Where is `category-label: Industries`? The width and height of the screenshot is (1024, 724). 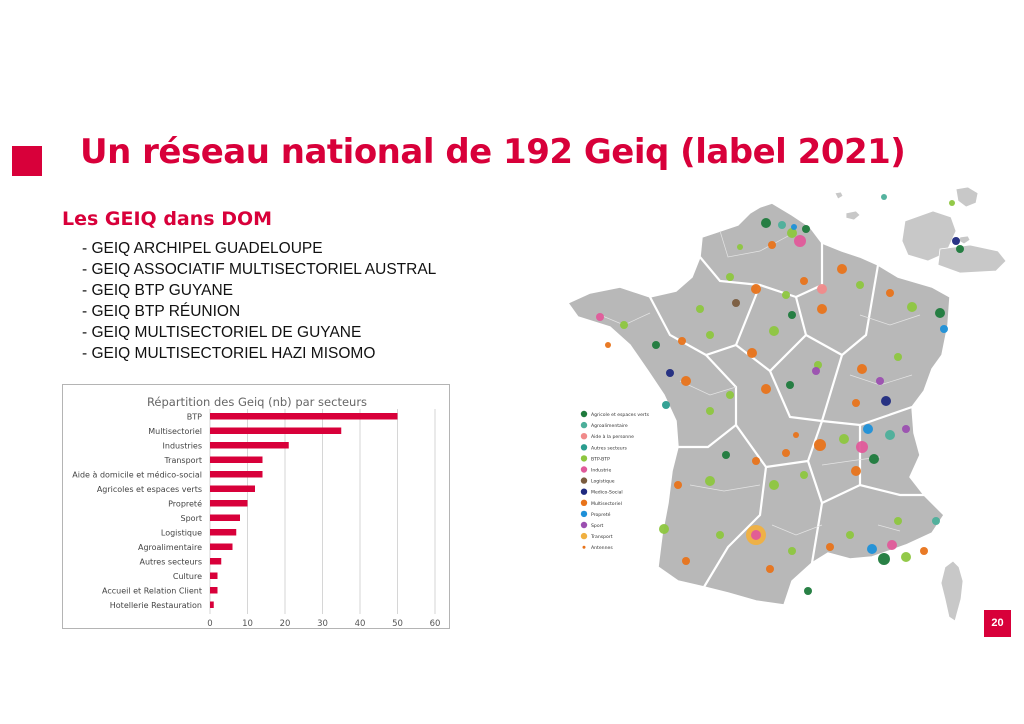
category-label: Industries is located at coordinates (182, 445).